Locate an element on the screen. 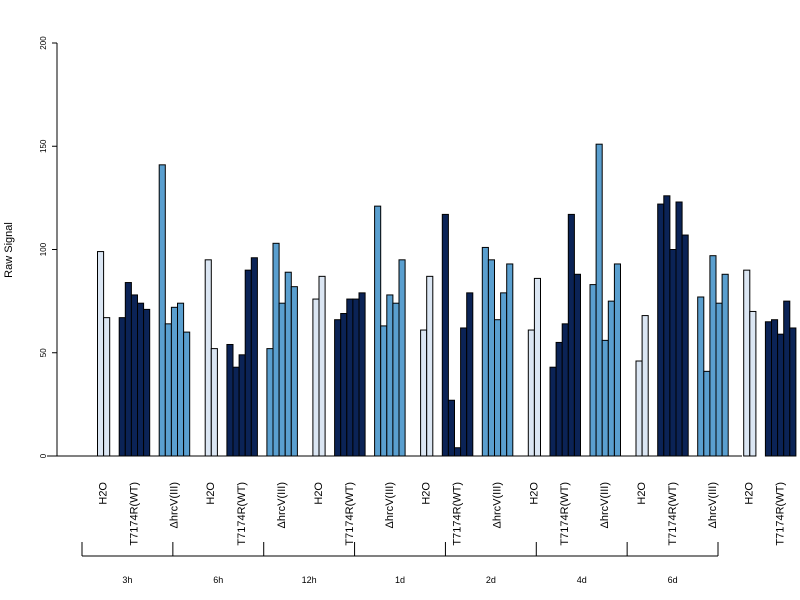  timepoint-label: 12h is located at coordinates (309, 580).